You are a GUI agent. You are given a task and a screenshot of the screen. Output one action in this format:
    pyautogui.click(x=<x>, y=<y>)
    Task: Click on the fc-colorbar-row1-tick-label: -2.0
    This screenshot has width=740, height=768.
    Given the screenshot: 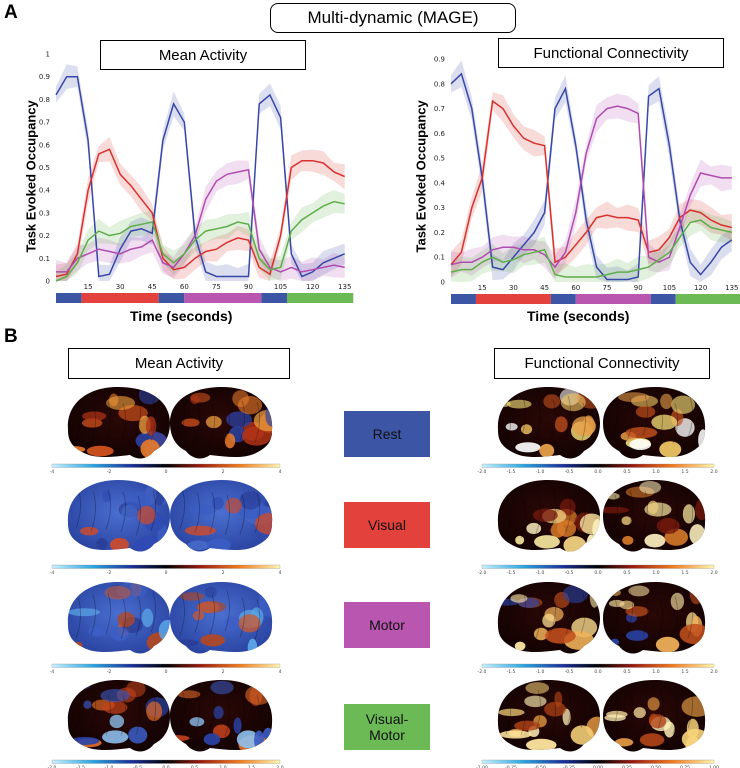 What is the action you would take?
    pyautogui.click(x=482, y=472)
    